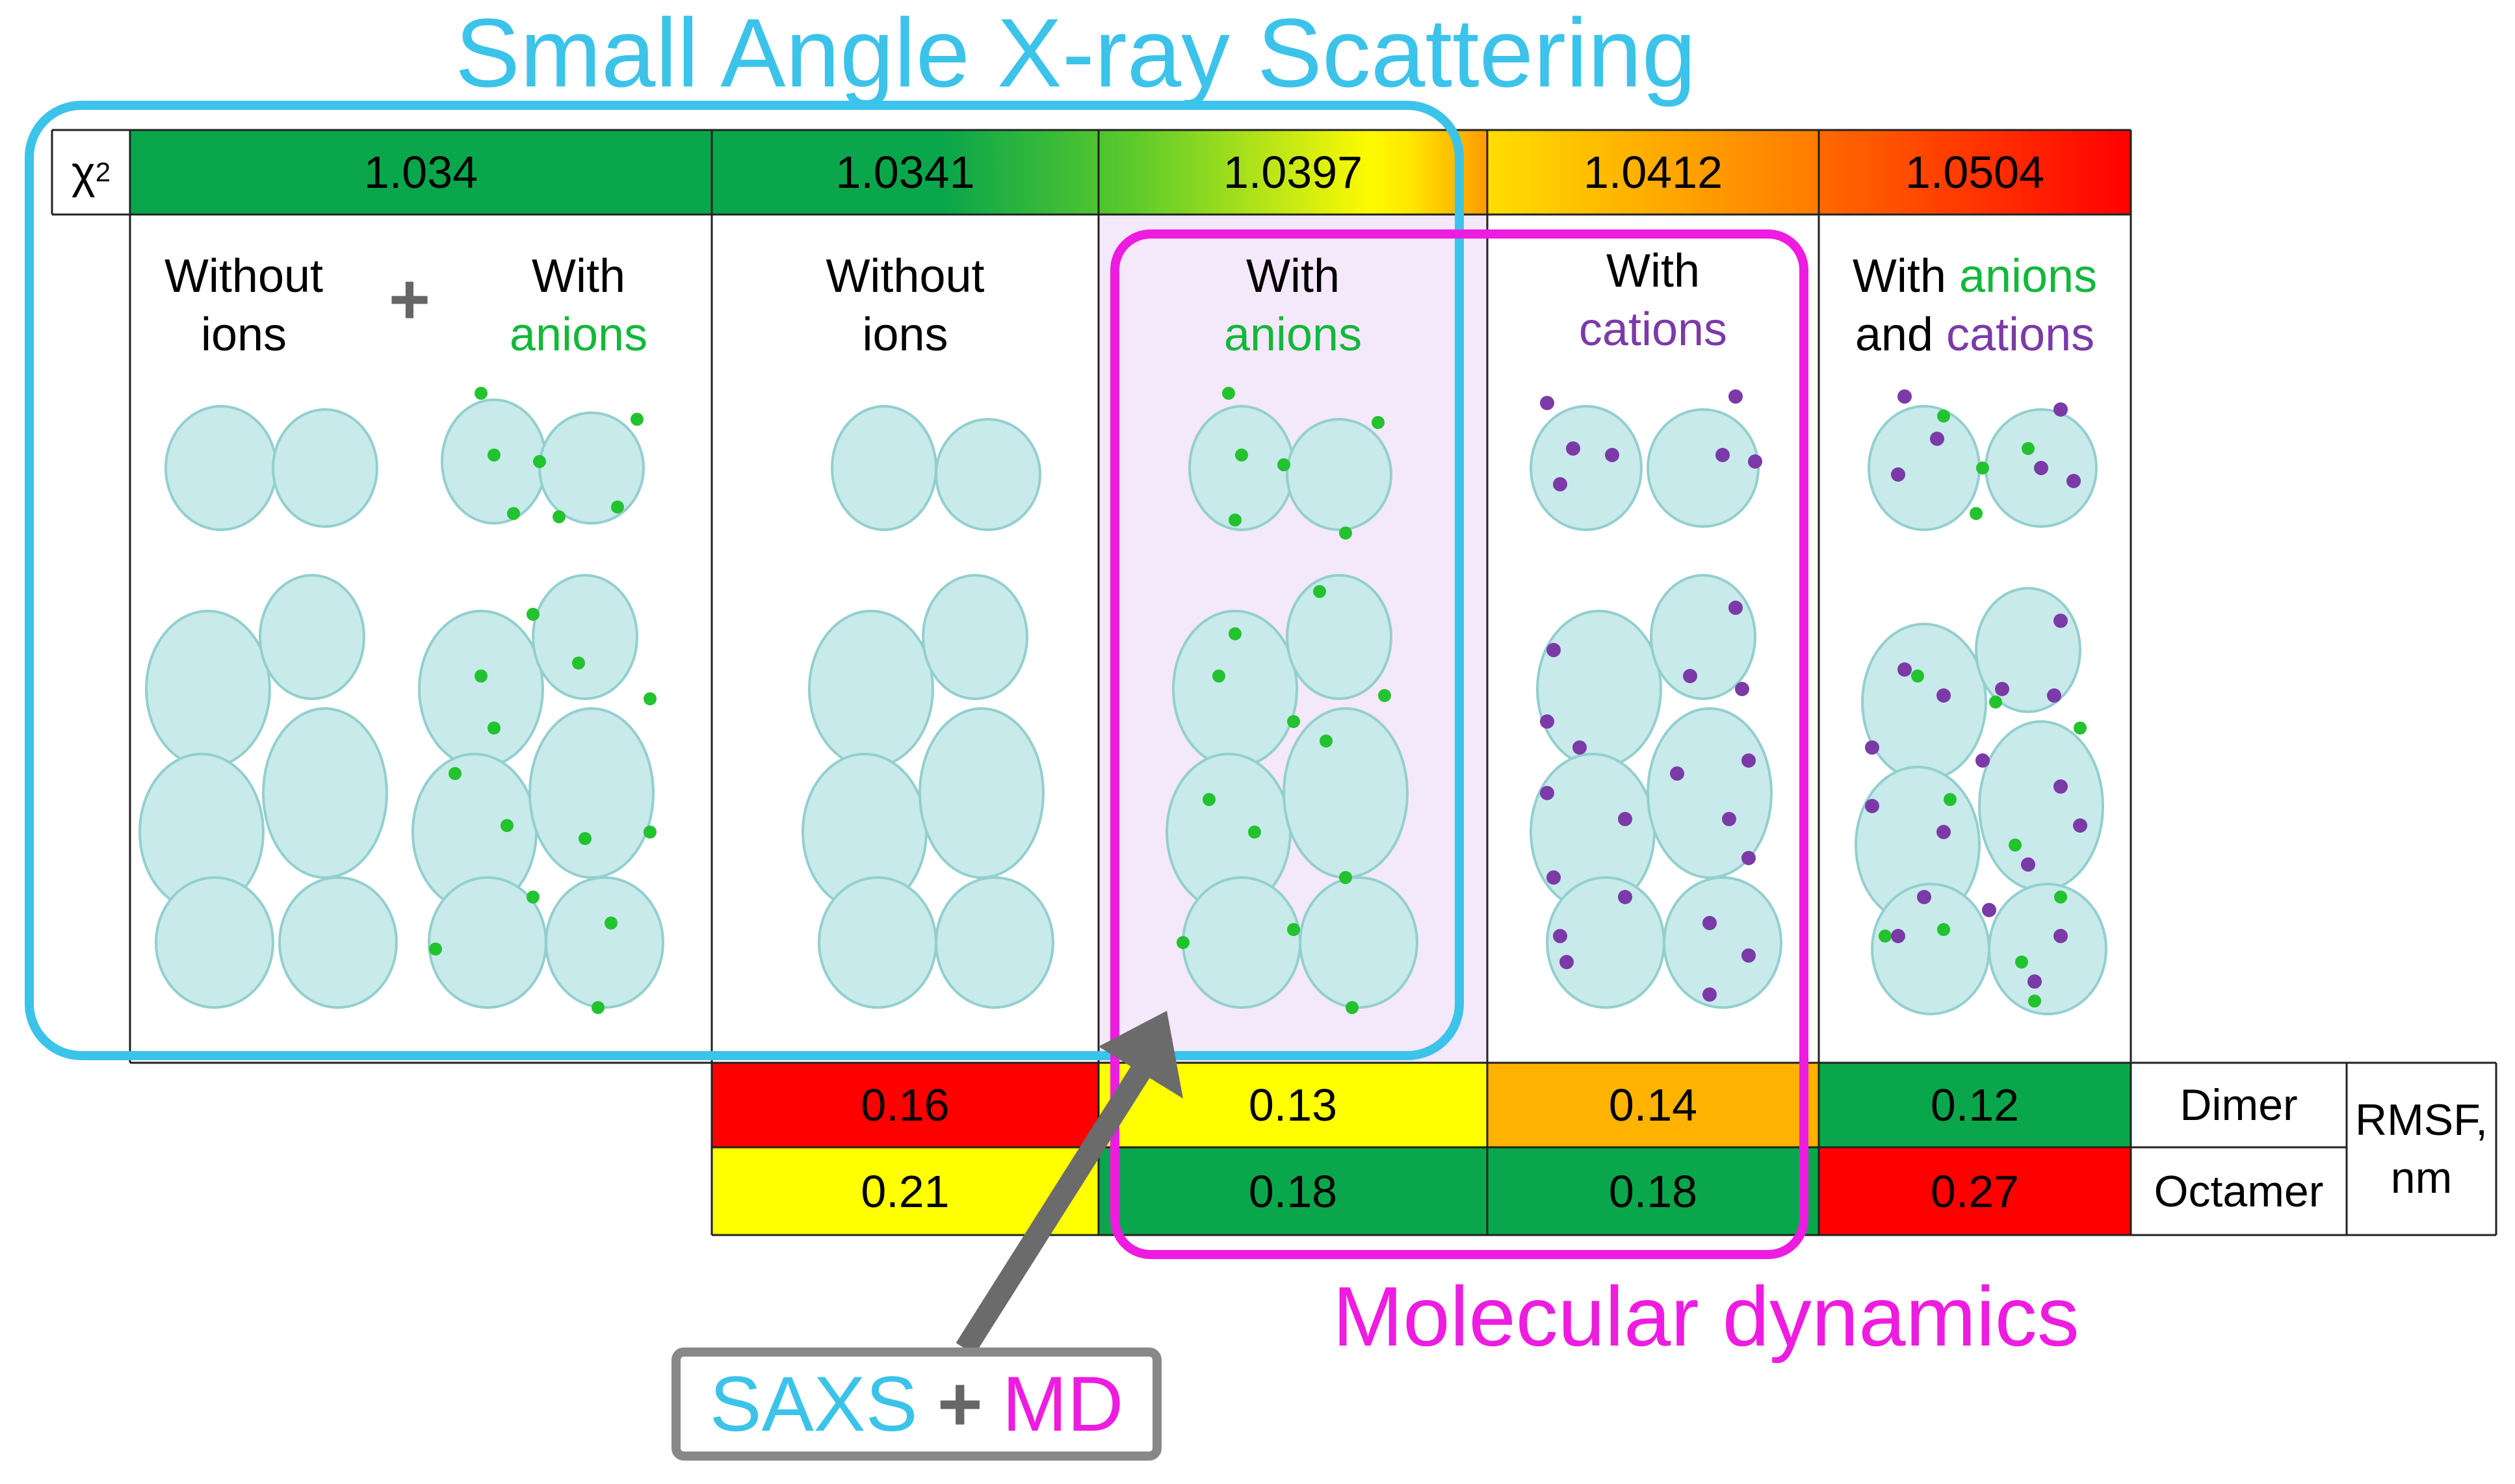 This screenshot has width=2515, height=1484. I want to click on saxs-md-box, so click(916, 1404).